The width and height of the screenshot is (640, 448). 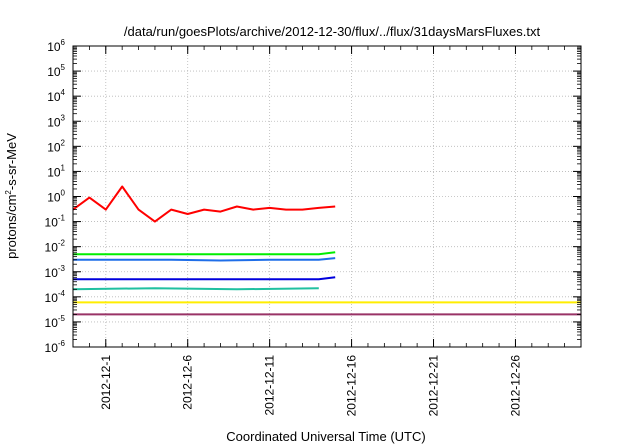 I want to click on y-tick-exponent: 0, so click(x=63, y=193).